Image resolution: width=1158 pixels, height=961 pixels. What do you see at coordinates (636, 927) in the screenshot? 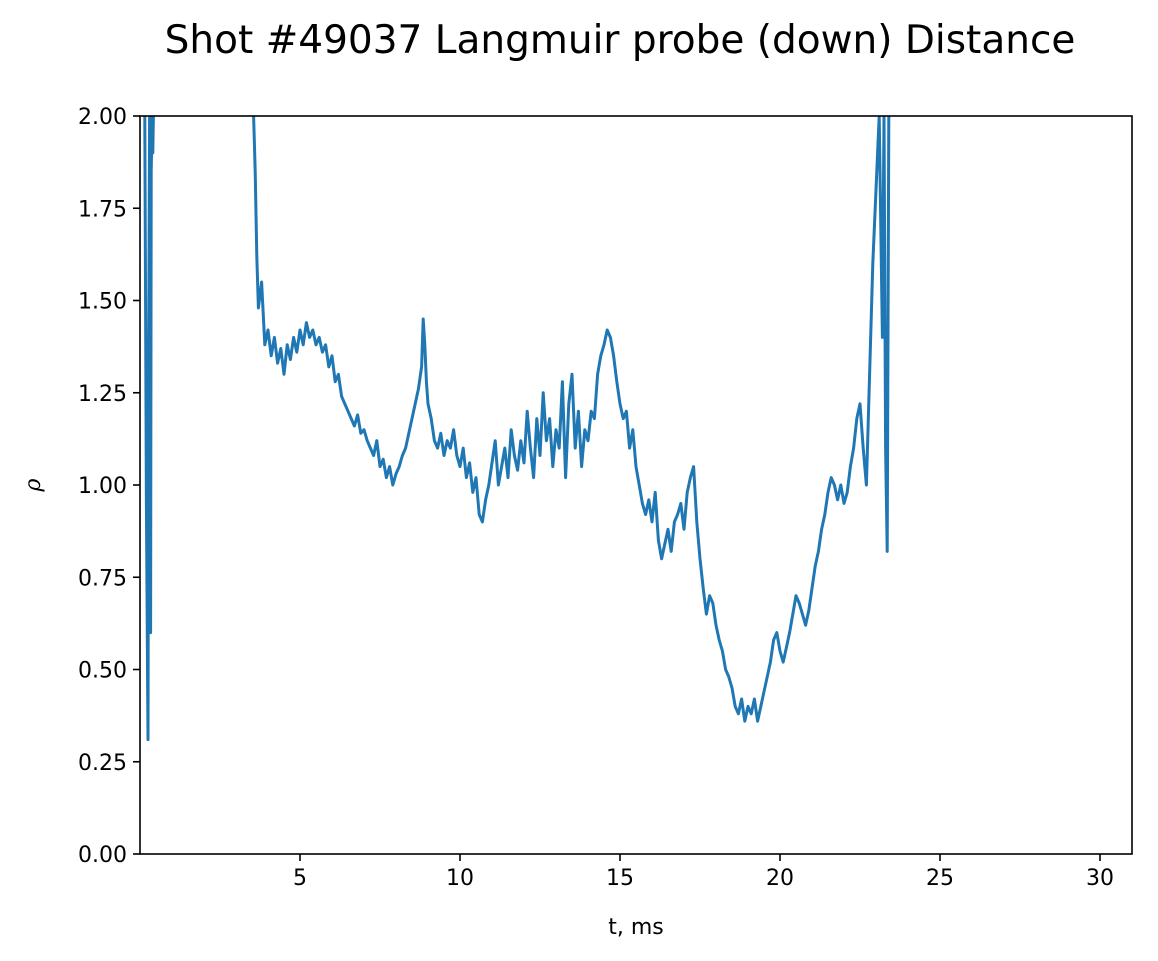
I see `x-axis-label: t, ms` at bounding box center [636, 927].